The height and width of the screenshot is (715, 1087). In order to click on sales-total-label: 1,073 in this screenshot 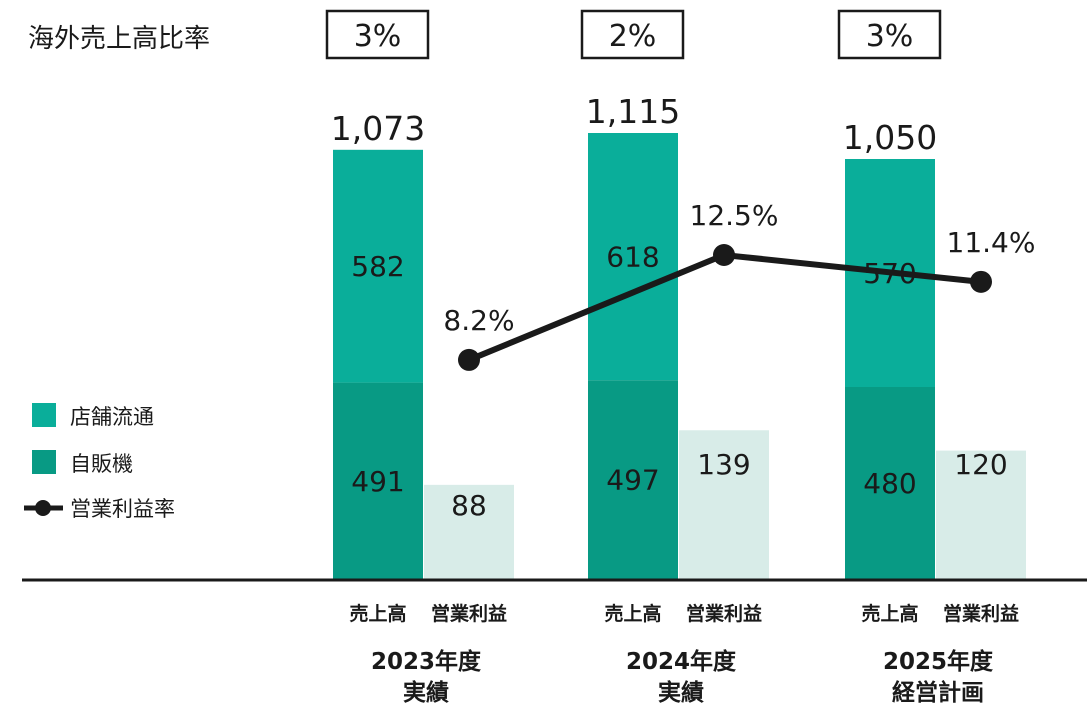, I will do `click(378, 128)`.